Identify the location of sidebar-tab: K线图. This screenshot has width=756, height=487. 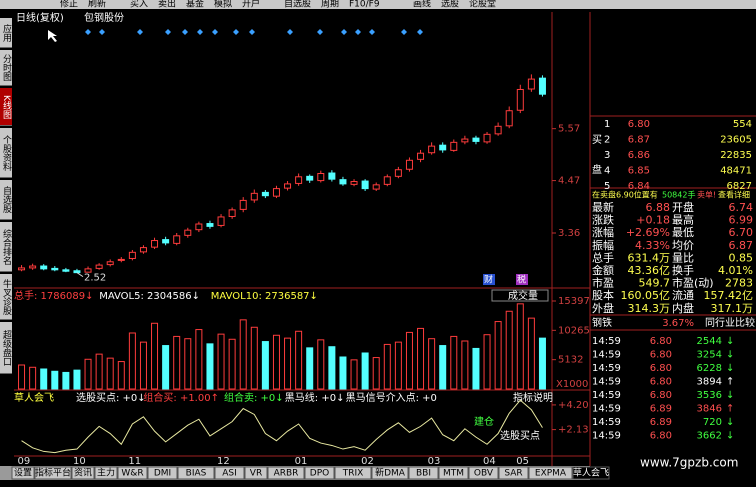
(6, 107).